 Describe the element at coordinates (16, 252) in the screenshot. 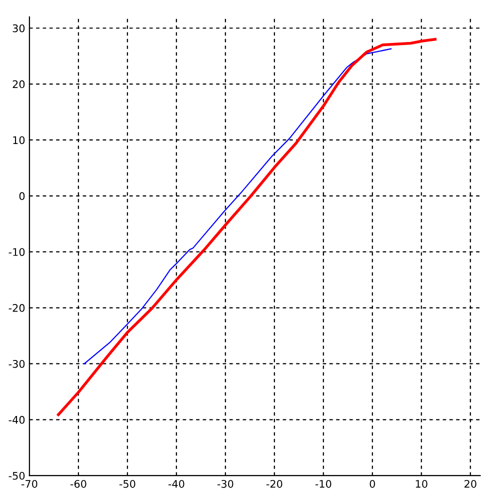

I see `y-tick-label: -10` at that location.